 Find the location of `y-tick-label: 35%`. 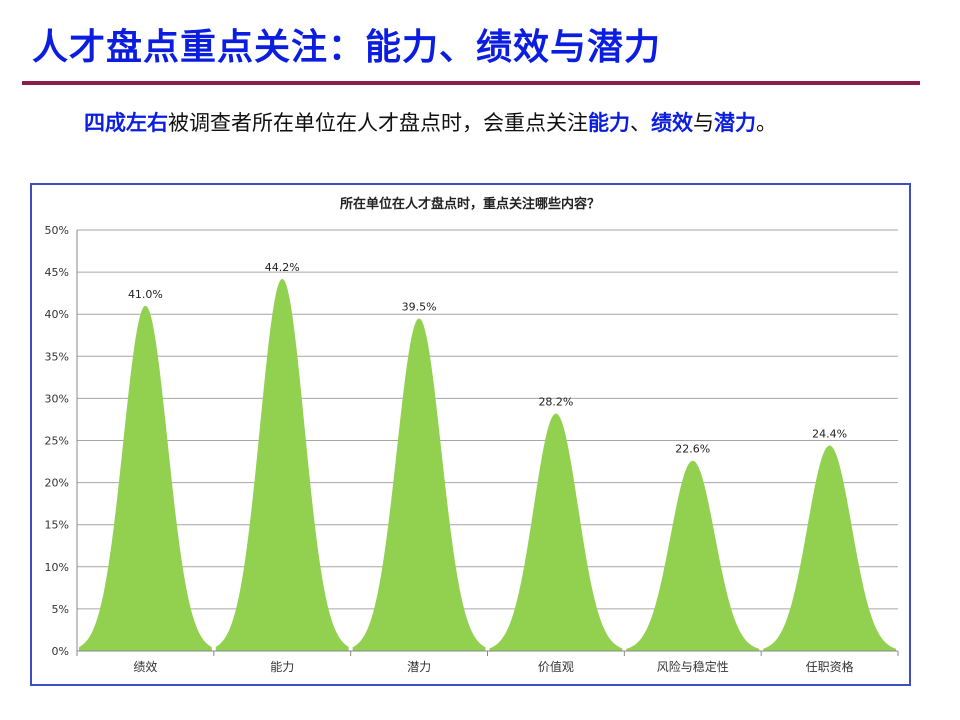

y-tick-label: 35% is located at coordinates (57, 356).